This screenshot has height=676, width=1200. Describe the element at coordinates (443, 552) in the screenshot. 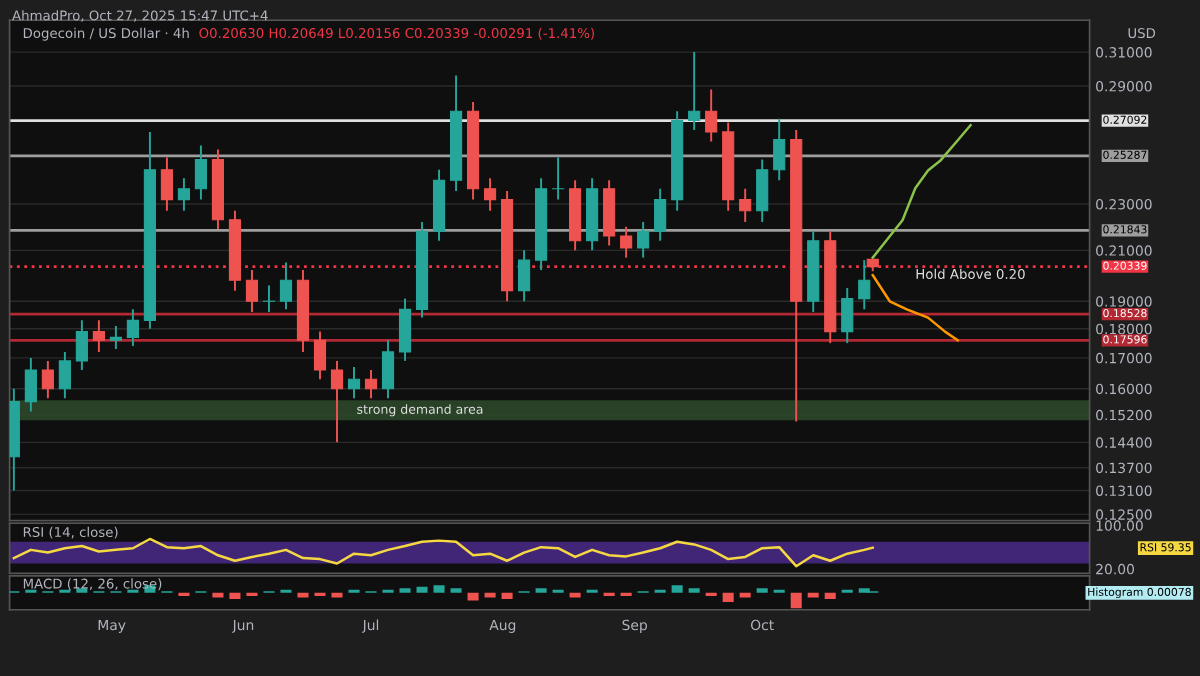

I see `line-series` at that location.